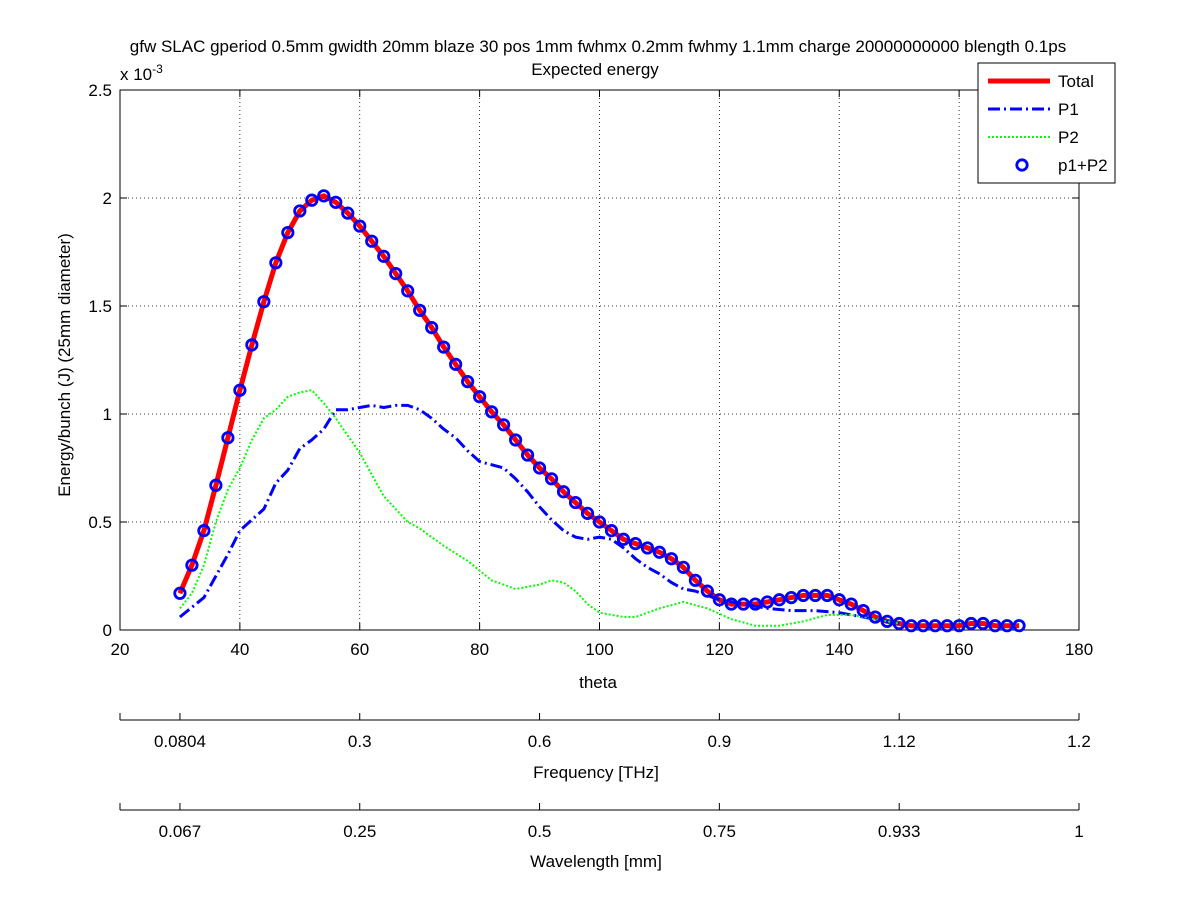 This screenshot has height=901, width=1200. Describe the element at coordinates (100, 522) in the screenshot. I see `y-tick-label: 0.5` at that location.